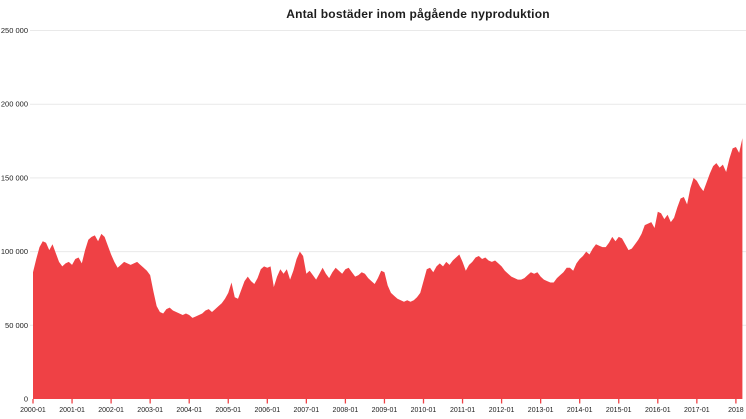  What do you see at coordinates (424, 410) in the screenshot?
I see `x-axis-label: 2010-01` at bounding box center [424, 410].